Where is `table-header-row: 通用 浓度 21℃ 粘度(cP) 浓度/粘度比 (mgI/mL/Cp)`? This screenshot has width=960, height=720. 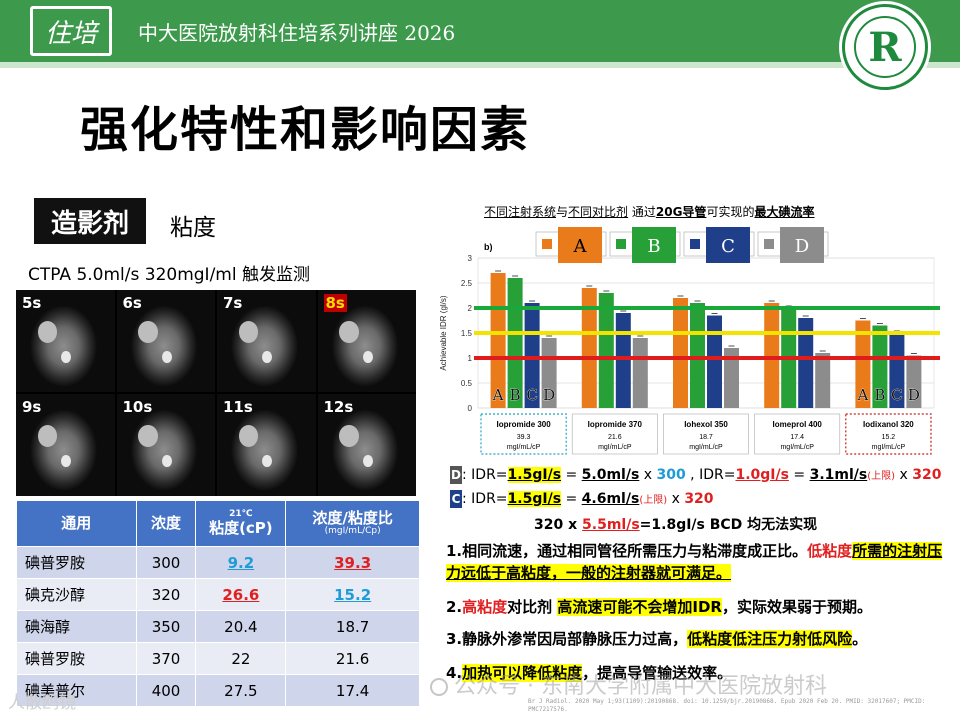
table-header-row: 通用 浓度 21℃ 粘度(cP) 浓度/粘度比 (mgI/mL/Cp) is located at coordinates (218, 523).